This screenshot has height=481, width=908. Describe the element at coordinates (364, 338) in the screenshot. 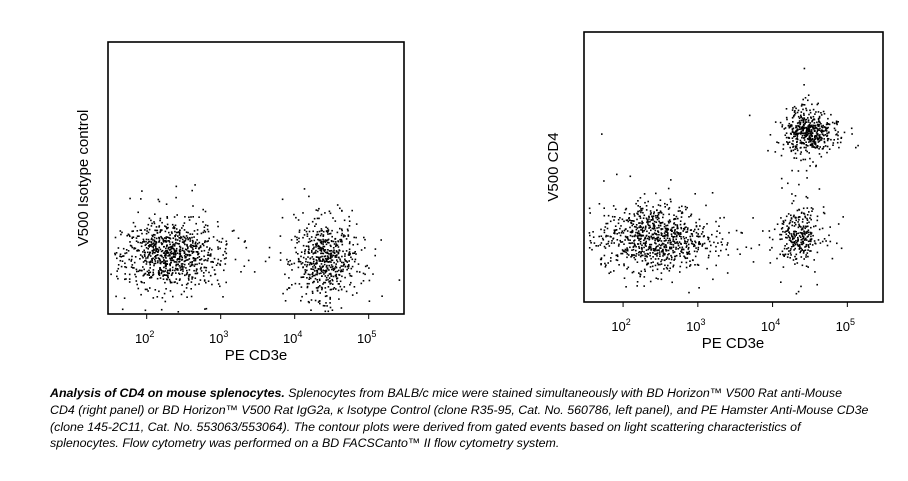

I see `tick-mantissa: 10` at that location.